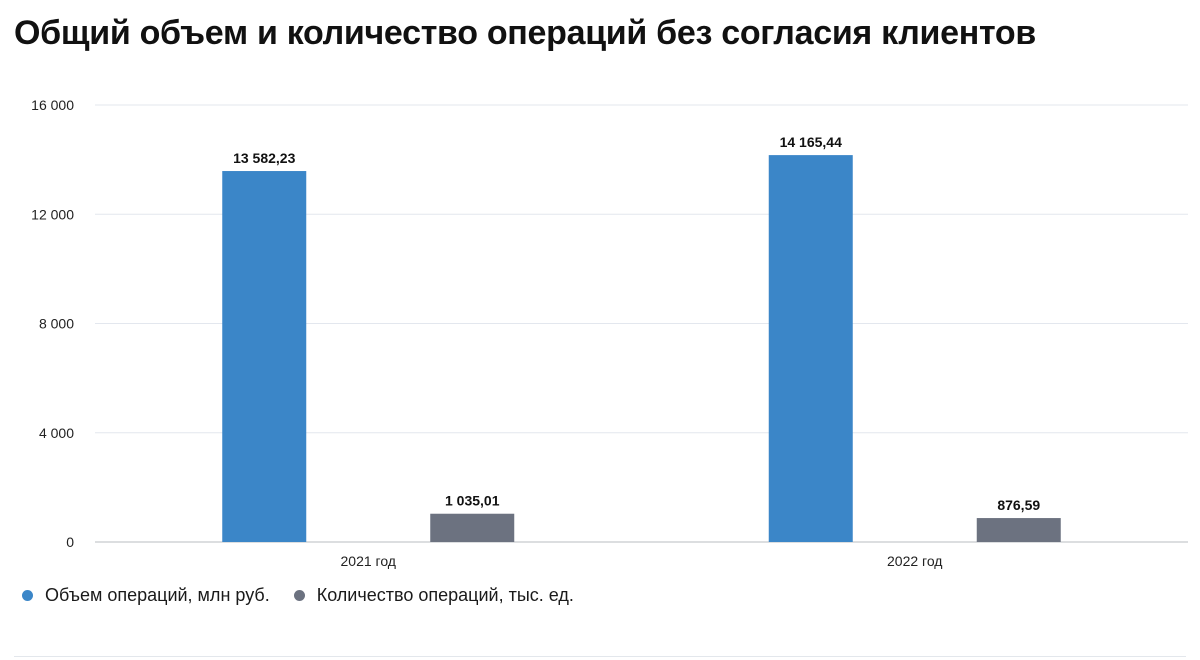 This screenshot has height=660, width=1200. I want to click on x-tick-label: 2022 год, so click(914, 561).